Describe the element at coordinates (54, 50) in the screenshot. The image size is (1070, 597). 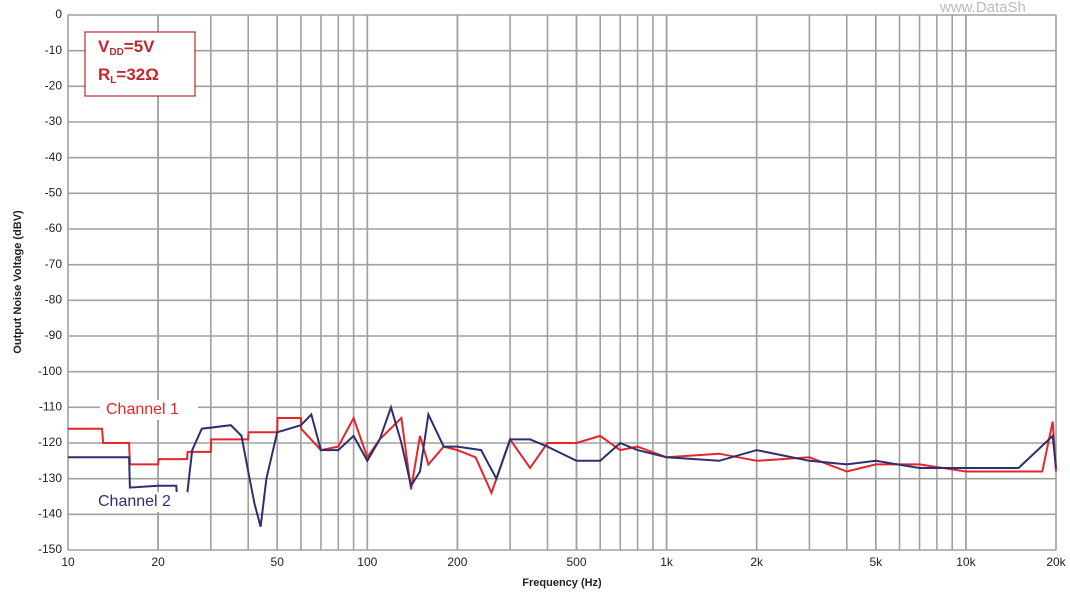
I see `y-tick-label: -10` at that location.